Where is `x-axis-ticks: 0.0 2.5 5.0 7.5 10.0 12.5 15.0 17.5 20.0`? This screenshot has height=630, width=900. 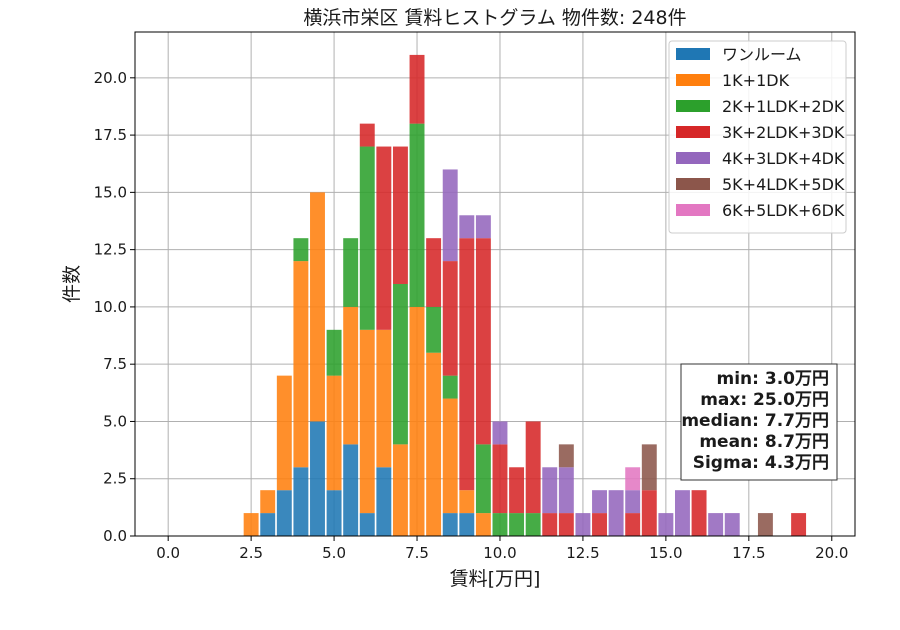 x-axis-ticks: 0.0 2.5 5.0 7.5 10.0 12.5 15.0 17.5 20.0 is located at coordinates (502, 549).